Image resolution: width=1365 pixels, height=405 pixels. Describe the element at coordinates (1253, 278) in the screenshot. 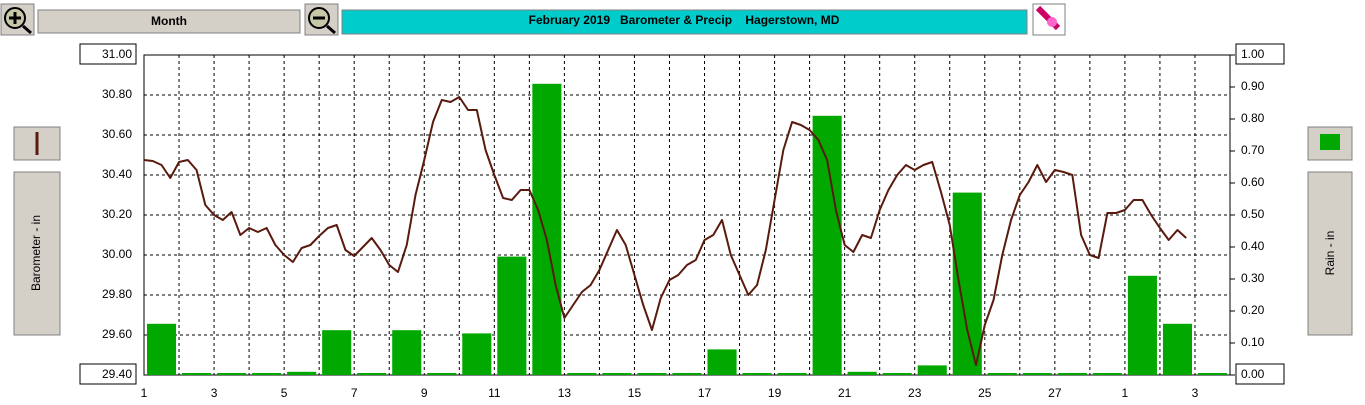

I see `y2-tick-label: 0.30` at that location.